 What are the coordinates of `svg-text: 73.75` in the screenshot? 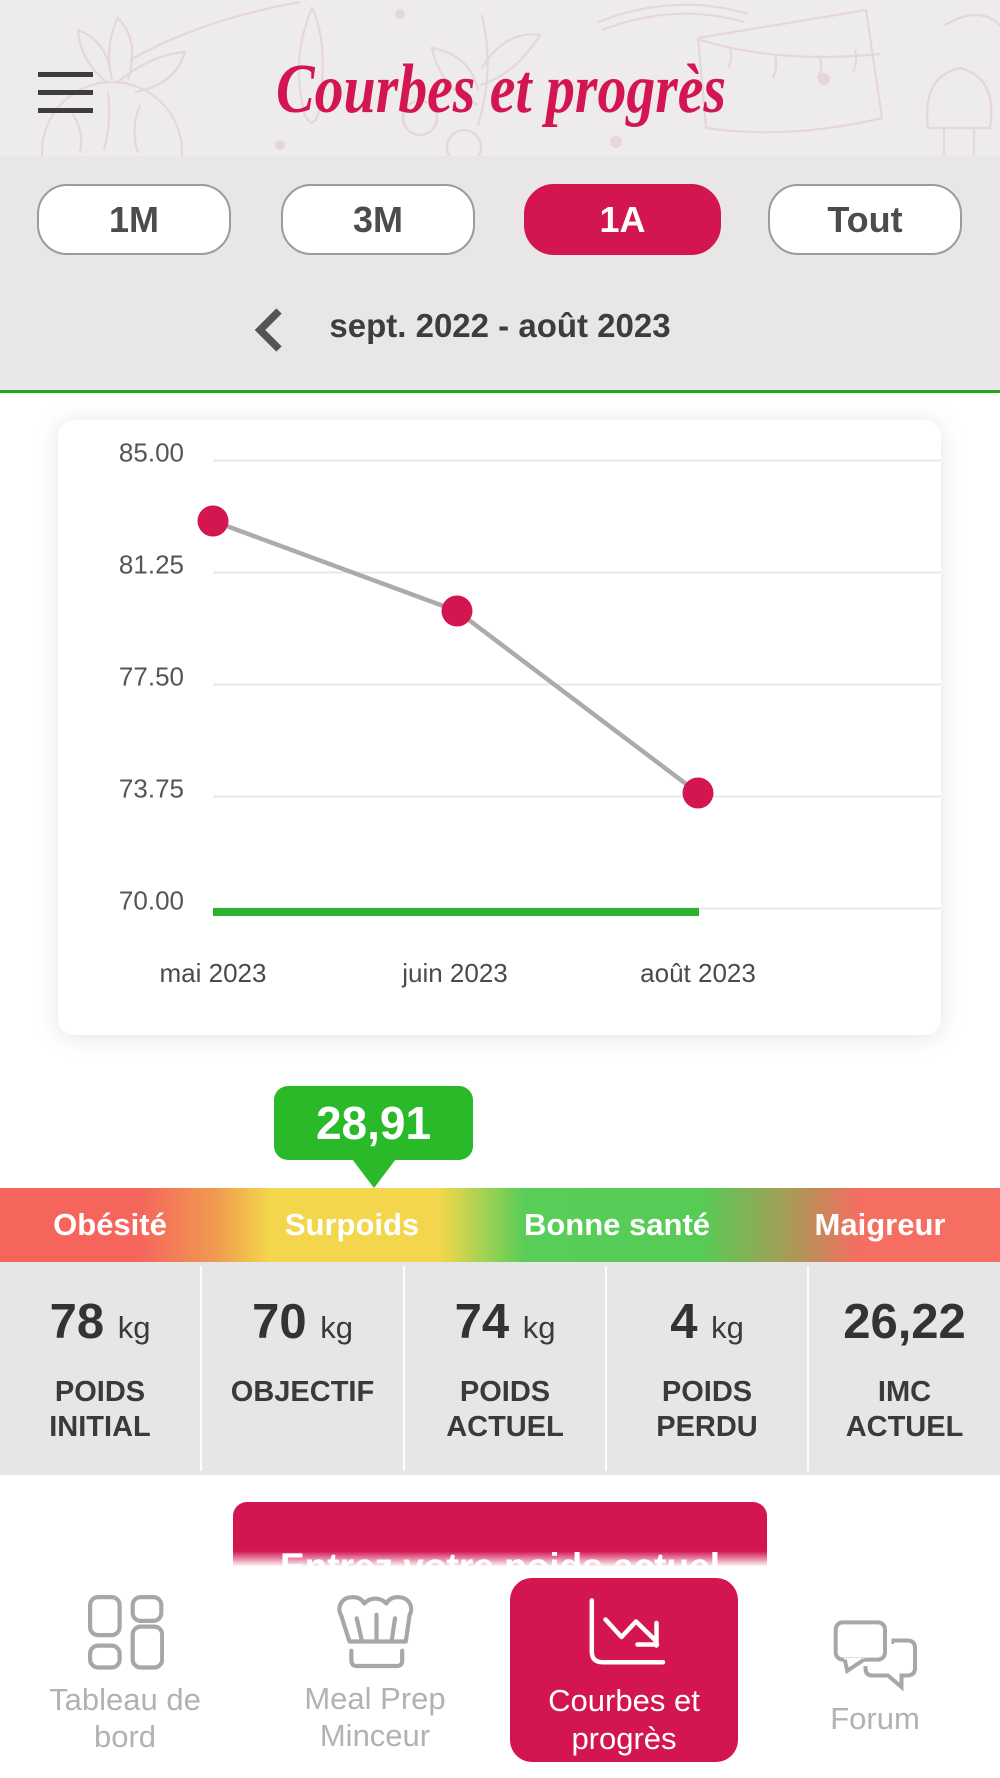 It's located at (151, 789).